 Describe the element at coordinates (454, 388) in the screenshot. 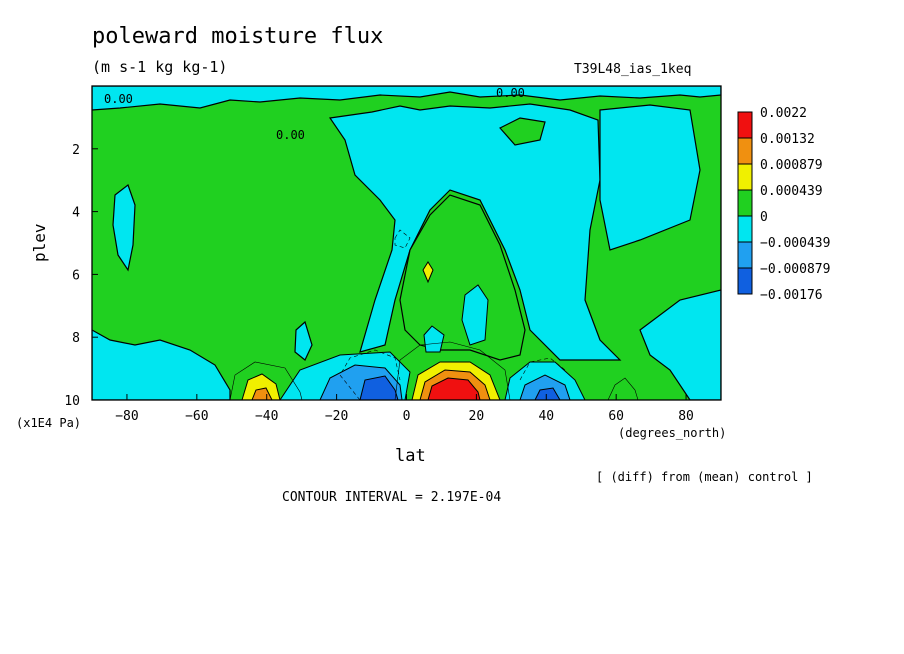

I see `region-tropical-surface-pos3` at that location.